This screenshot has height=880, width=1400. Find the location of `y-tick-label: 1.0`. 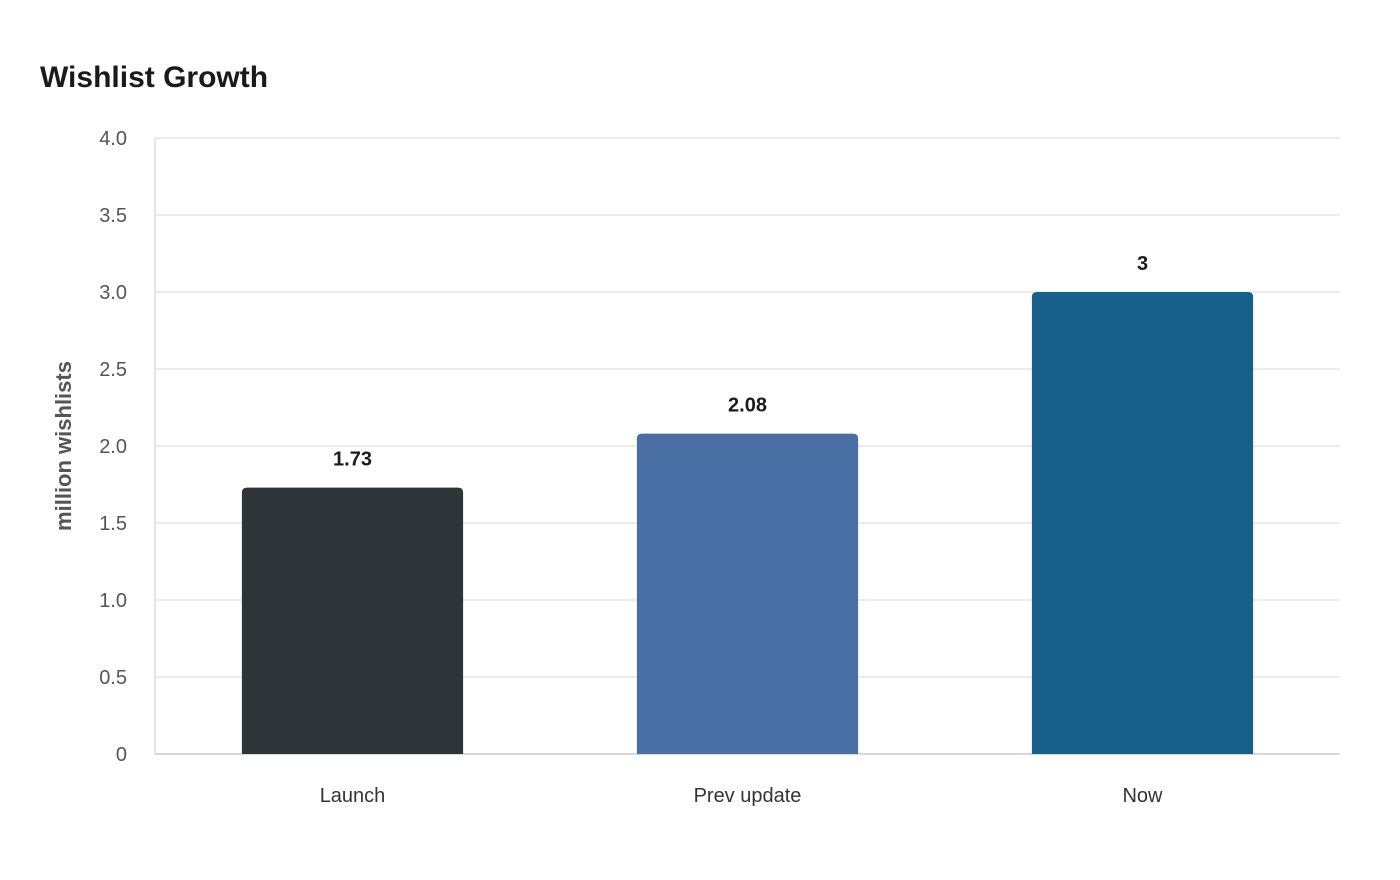

y-tick-label: 1.0 is located at coordinates (113, 601).